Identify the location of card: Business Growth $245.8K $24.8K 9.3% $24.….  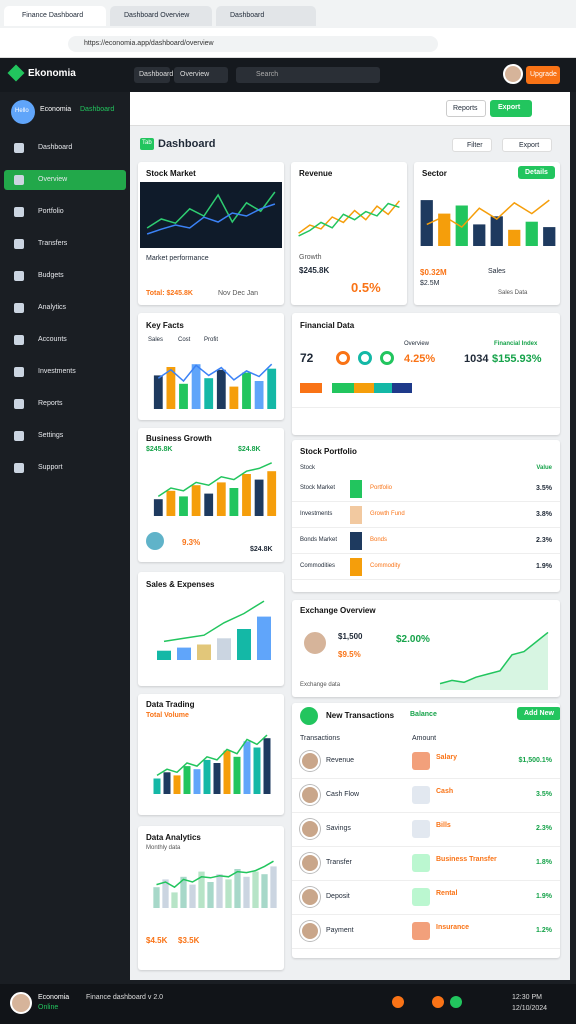
(211, 495).